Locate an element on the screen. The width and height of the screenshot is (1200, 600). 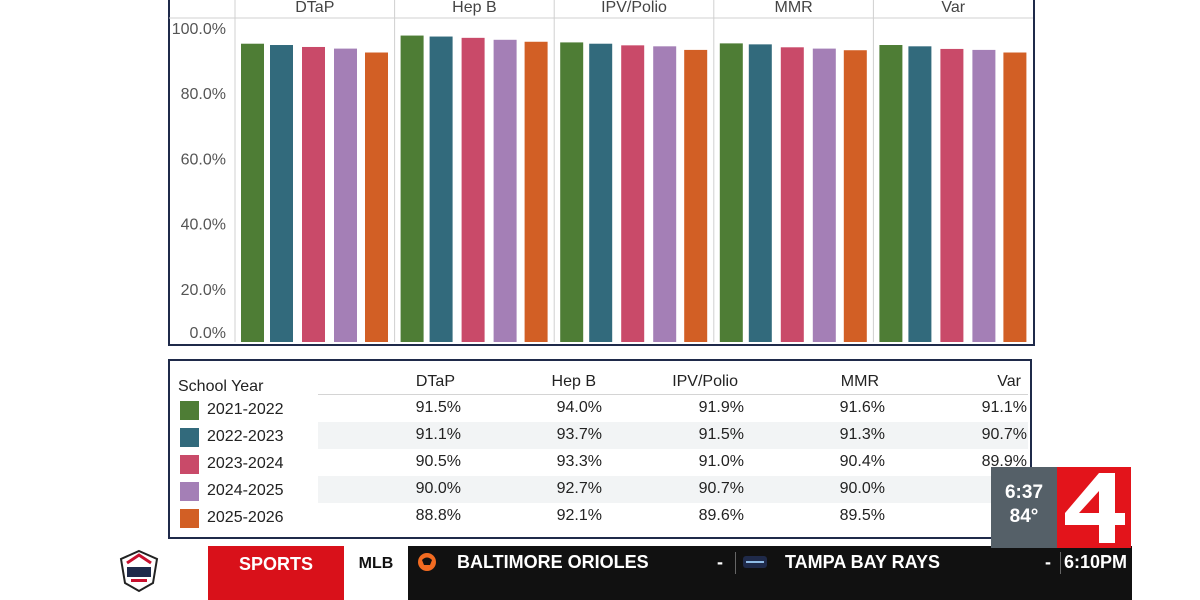
team1-name: BALTIMORE ORIOLES is located at coordinates (553, 562).